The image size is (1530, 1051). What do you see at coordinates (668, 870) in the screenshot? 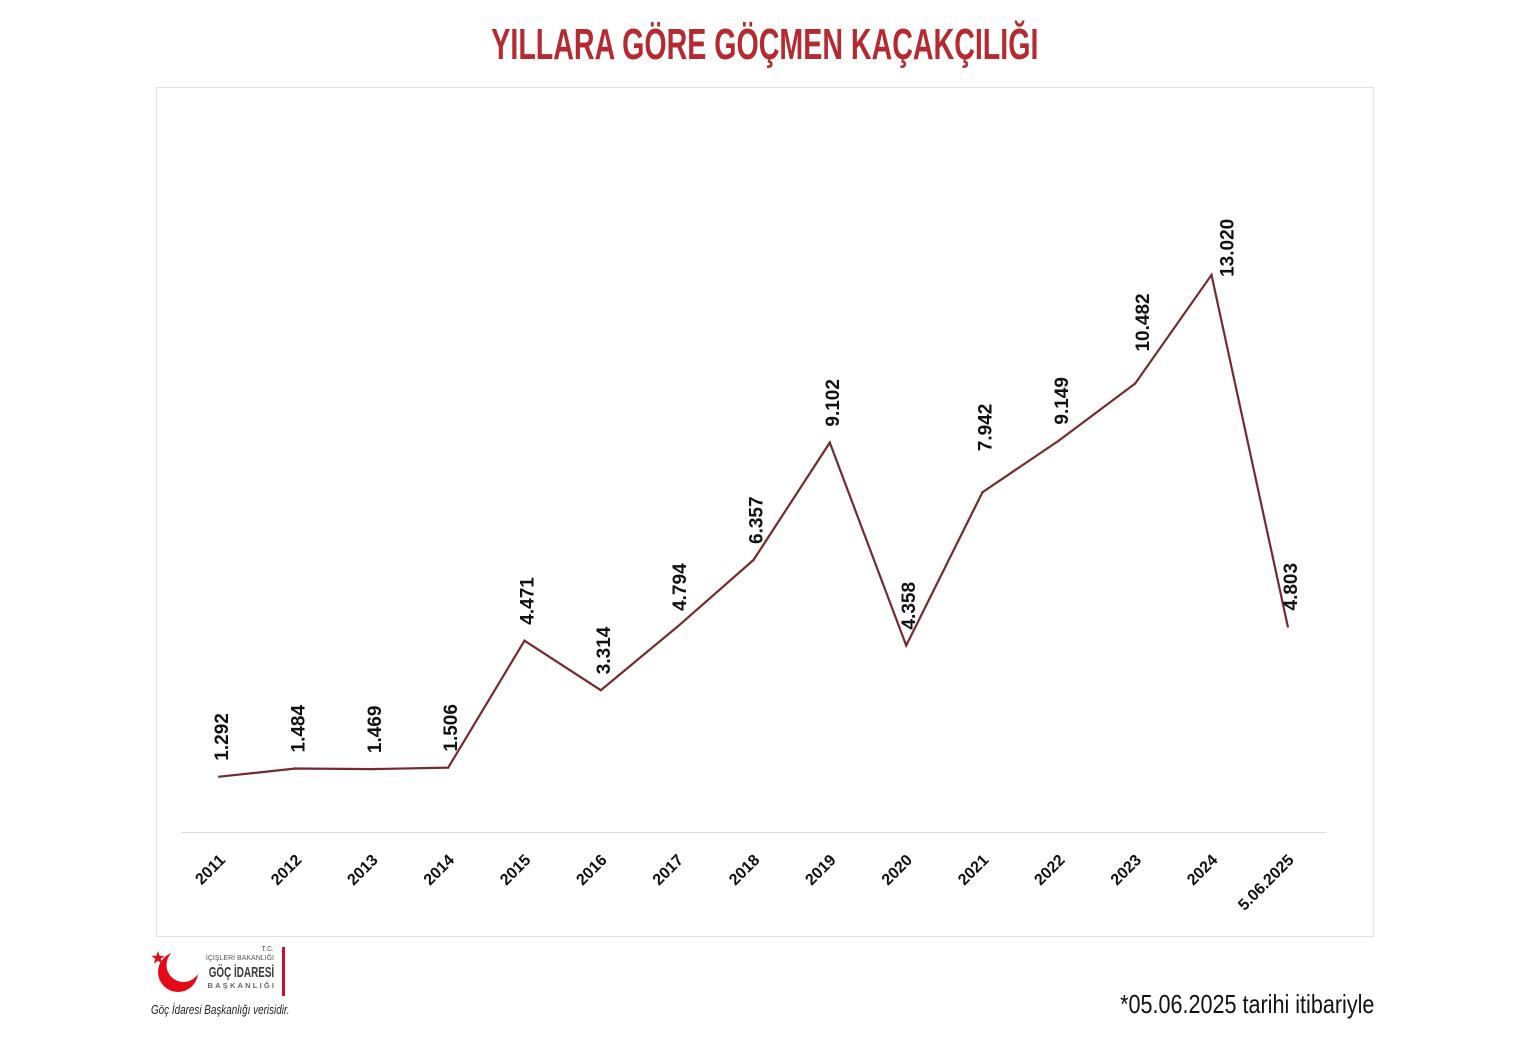
I see `x-tick-label: 2017` at bounding box center [668, 870].